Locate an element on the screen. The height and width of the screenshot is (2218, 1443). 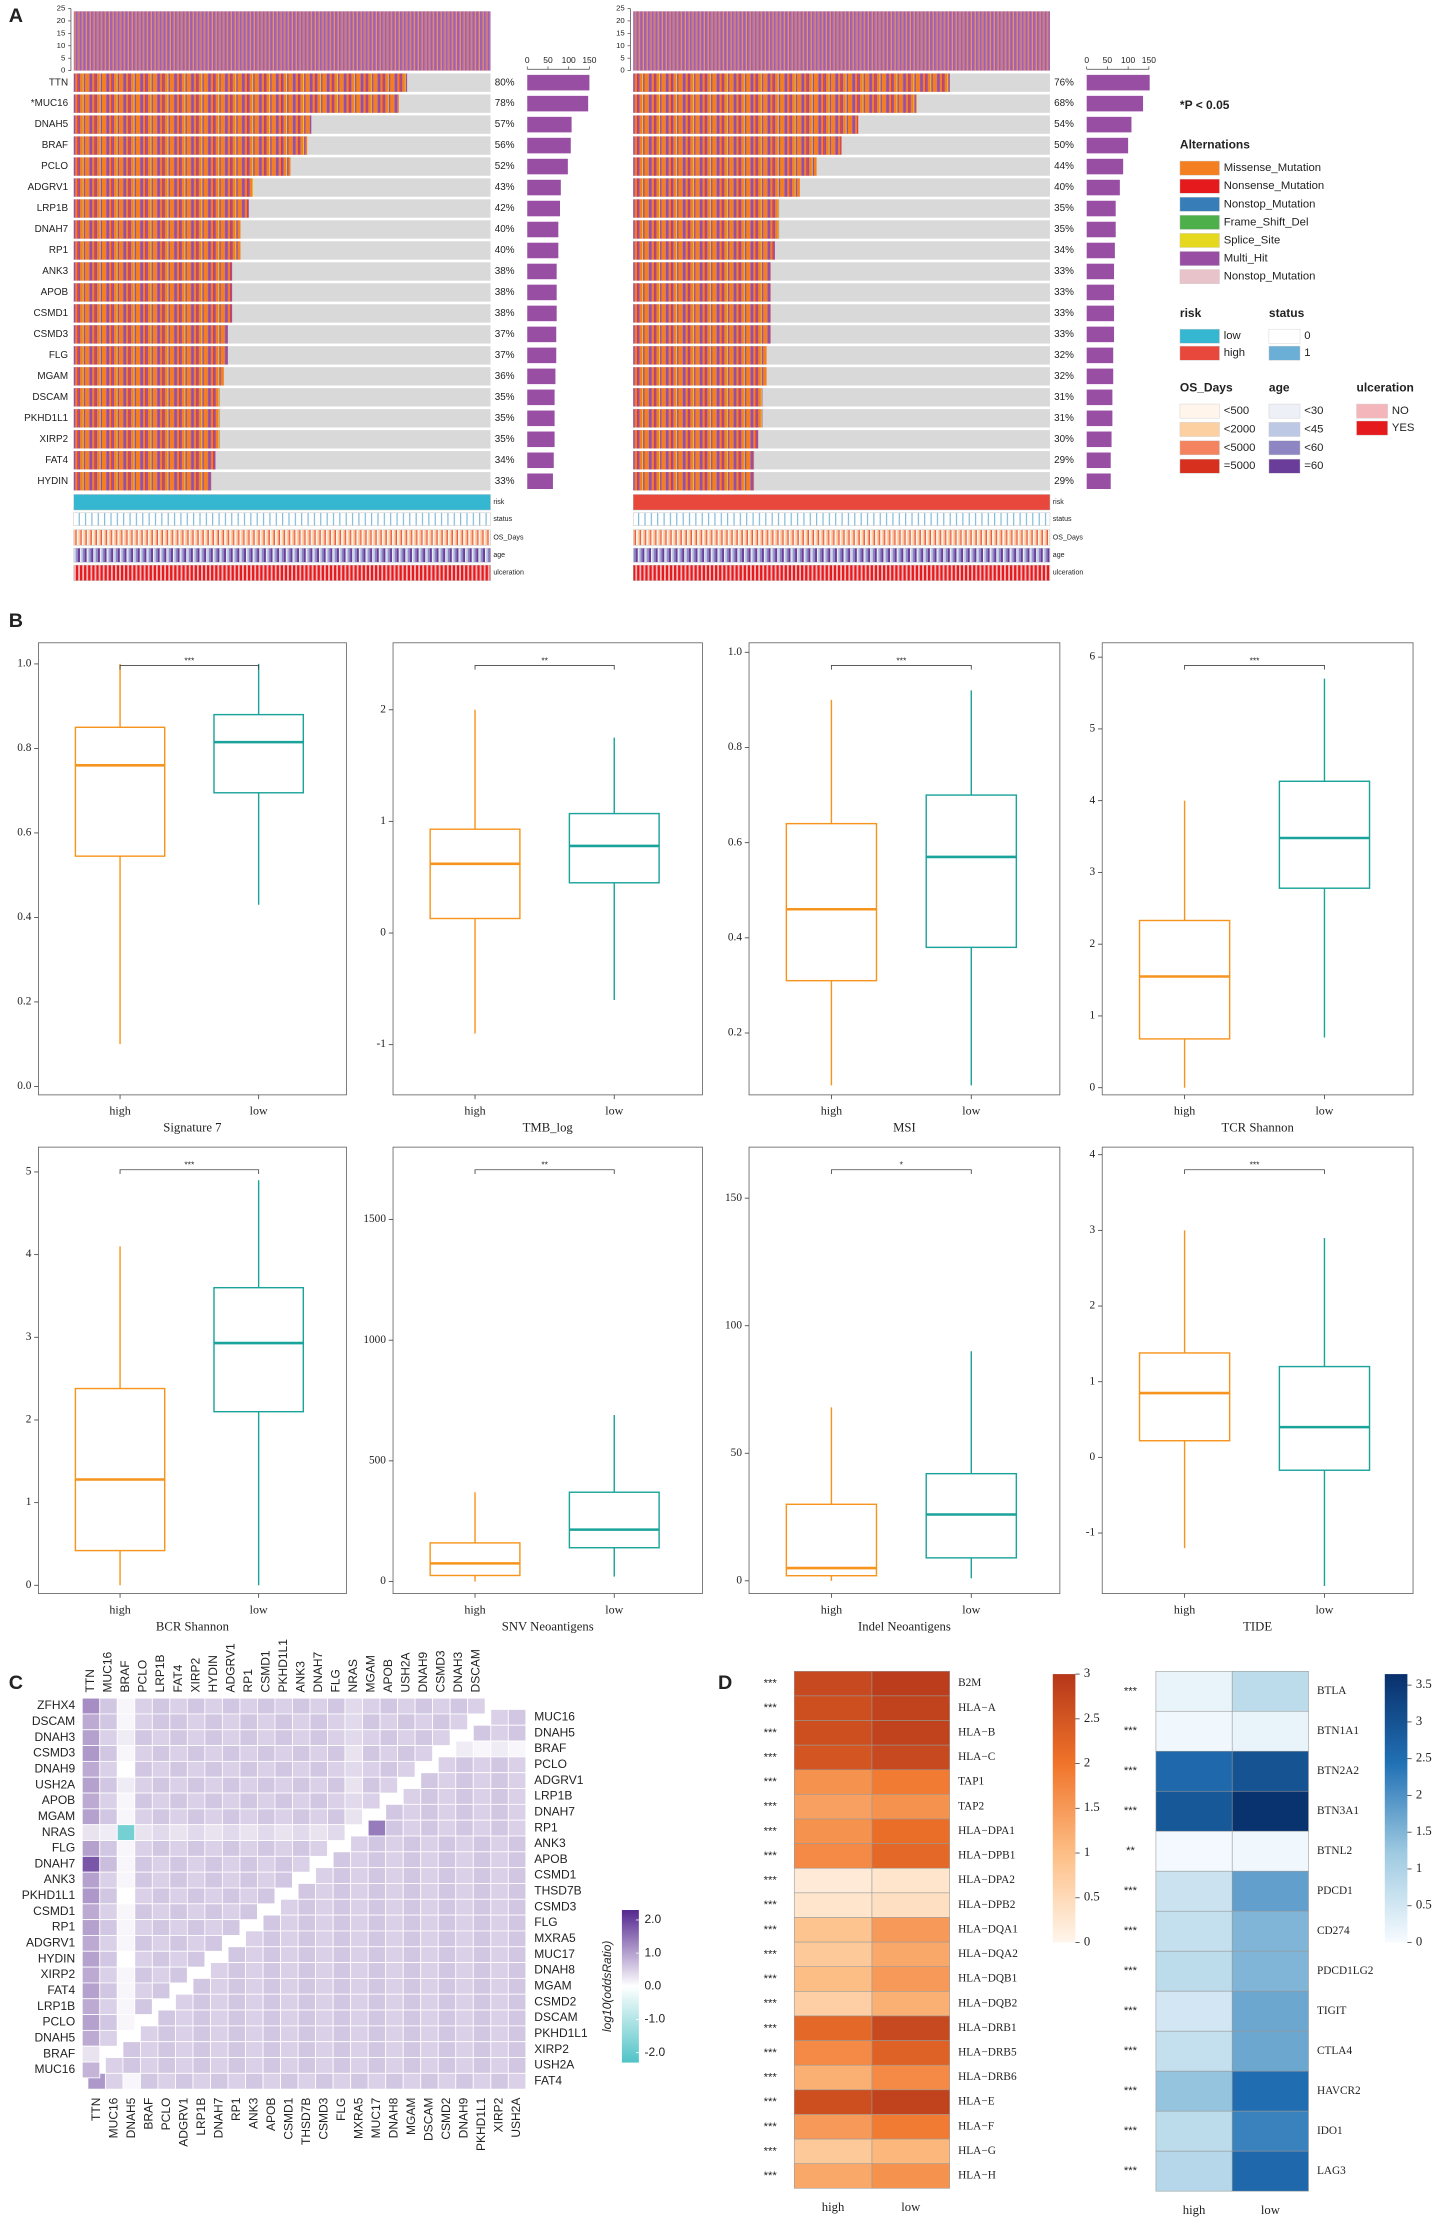
top-gene-label: CSMD1 is located at coordinates (265, 1671).